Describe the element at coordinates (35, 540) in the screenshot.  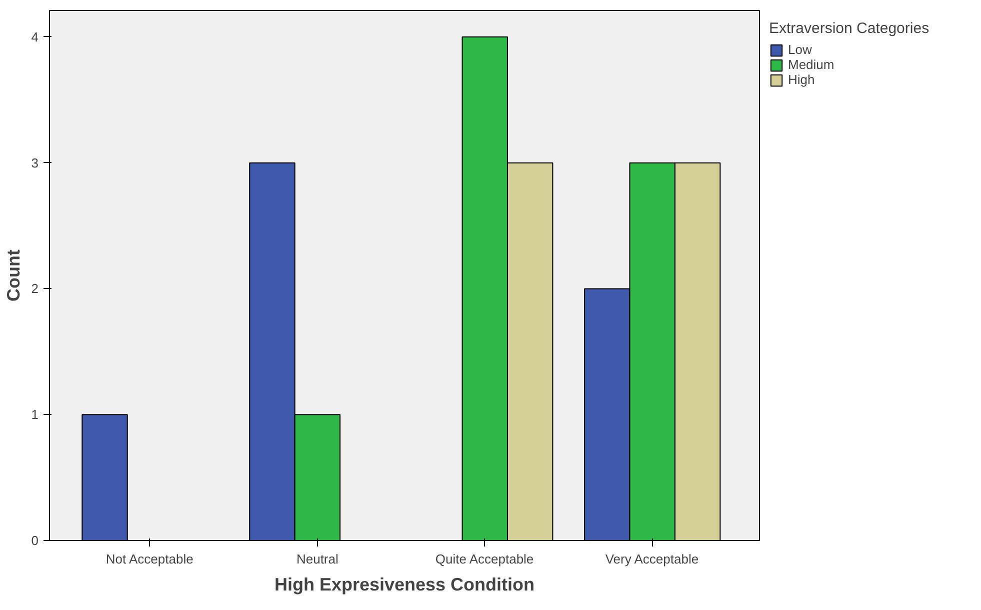
I see `y-tick-label: 0` at that location.